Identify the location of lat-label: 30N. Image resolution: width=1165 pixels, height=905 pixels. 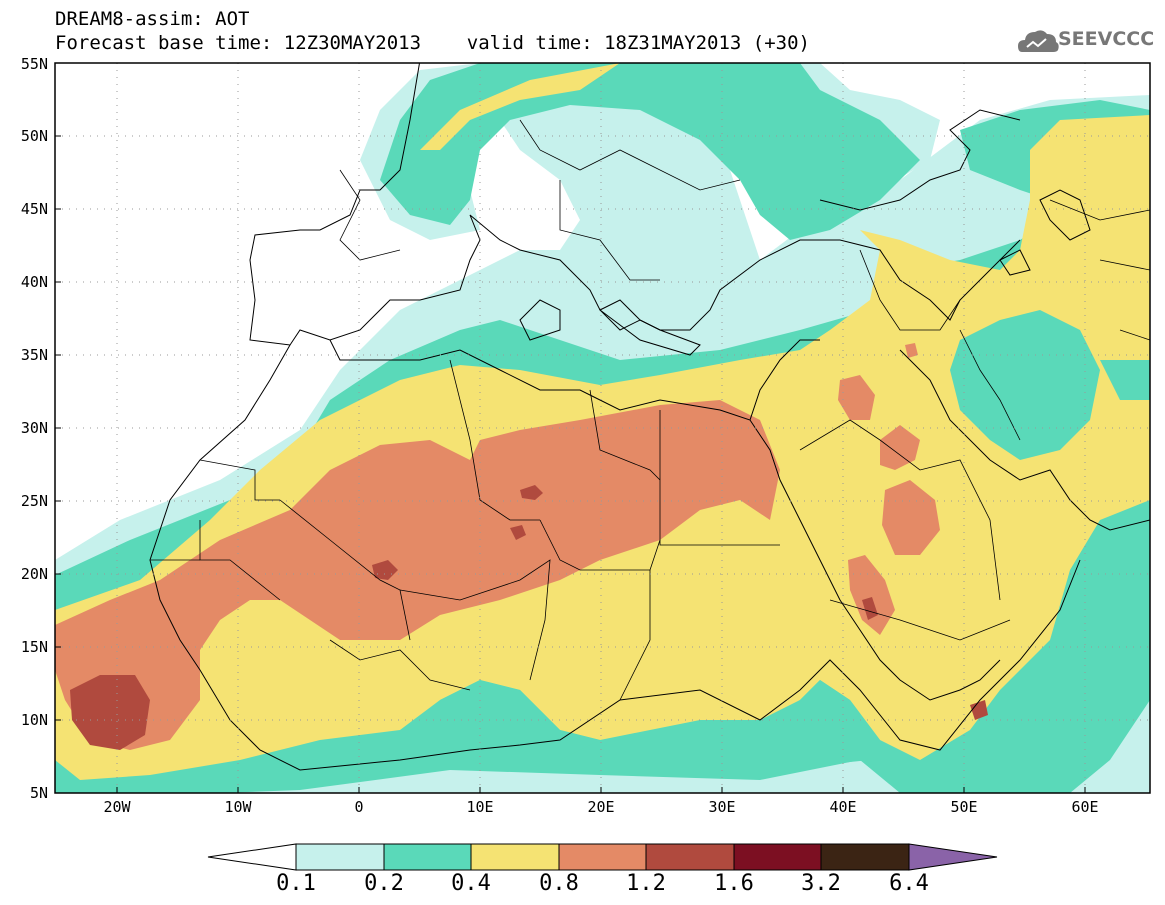
(34, 428).